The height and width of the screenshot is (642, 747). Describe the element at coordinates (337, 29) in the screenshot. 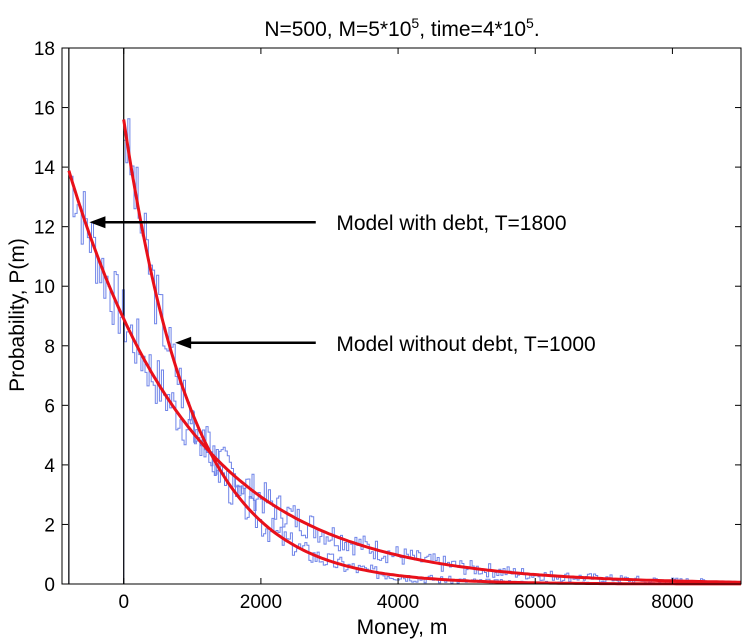

I see `title-part-1: N=500, M=5*10` at that location.